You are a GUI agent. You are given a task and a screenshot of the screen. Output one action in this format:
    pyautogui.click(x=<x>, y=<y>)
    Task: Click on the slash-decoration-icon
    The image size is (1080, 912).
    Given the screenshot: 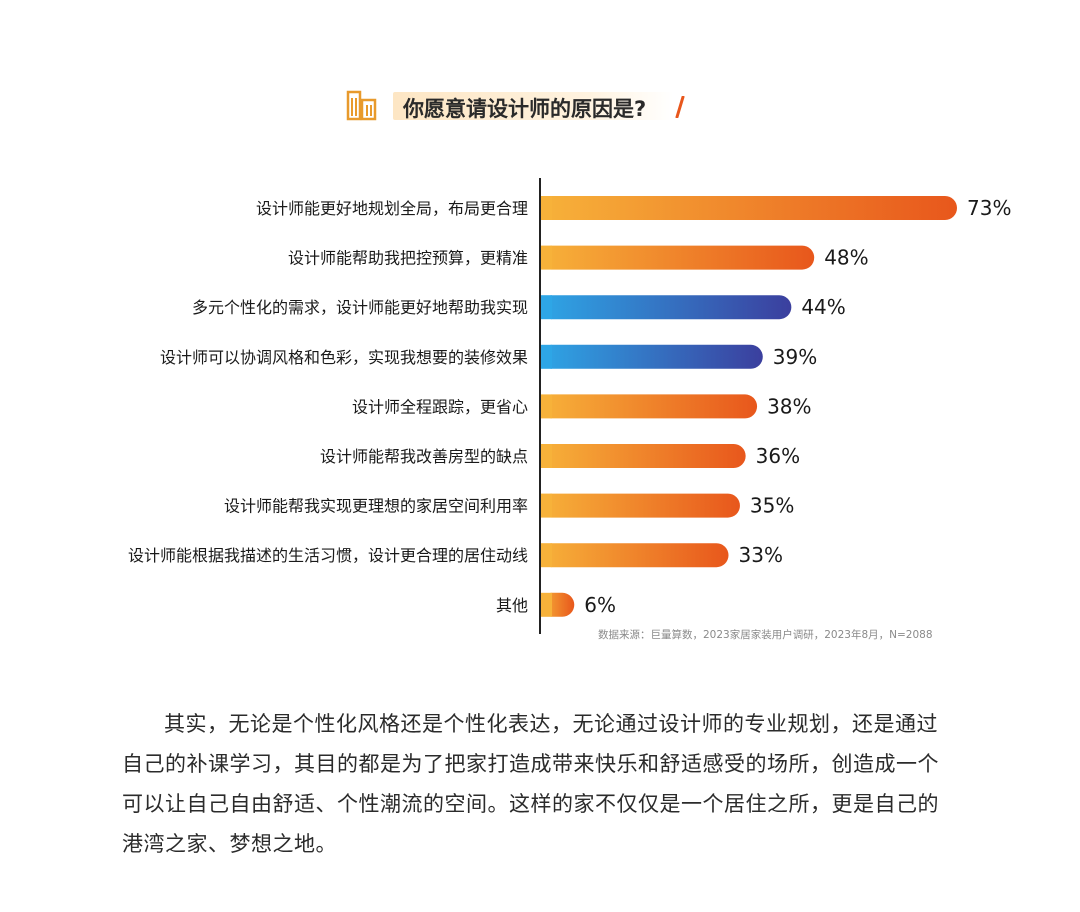 What is the action you would take?
    pyautogui.click(x=680, y=107)
    